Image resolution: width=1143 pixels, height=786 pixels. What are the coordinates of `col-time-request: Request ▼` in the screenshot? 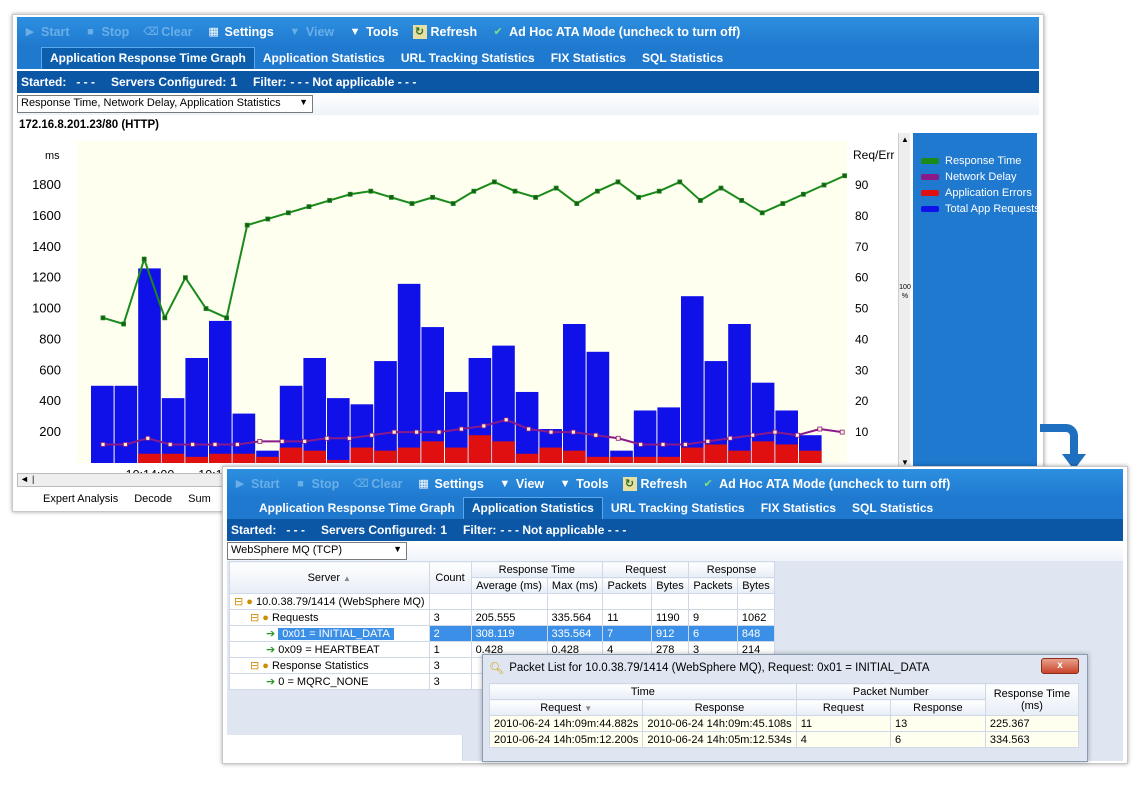 It's located at (566, 707).